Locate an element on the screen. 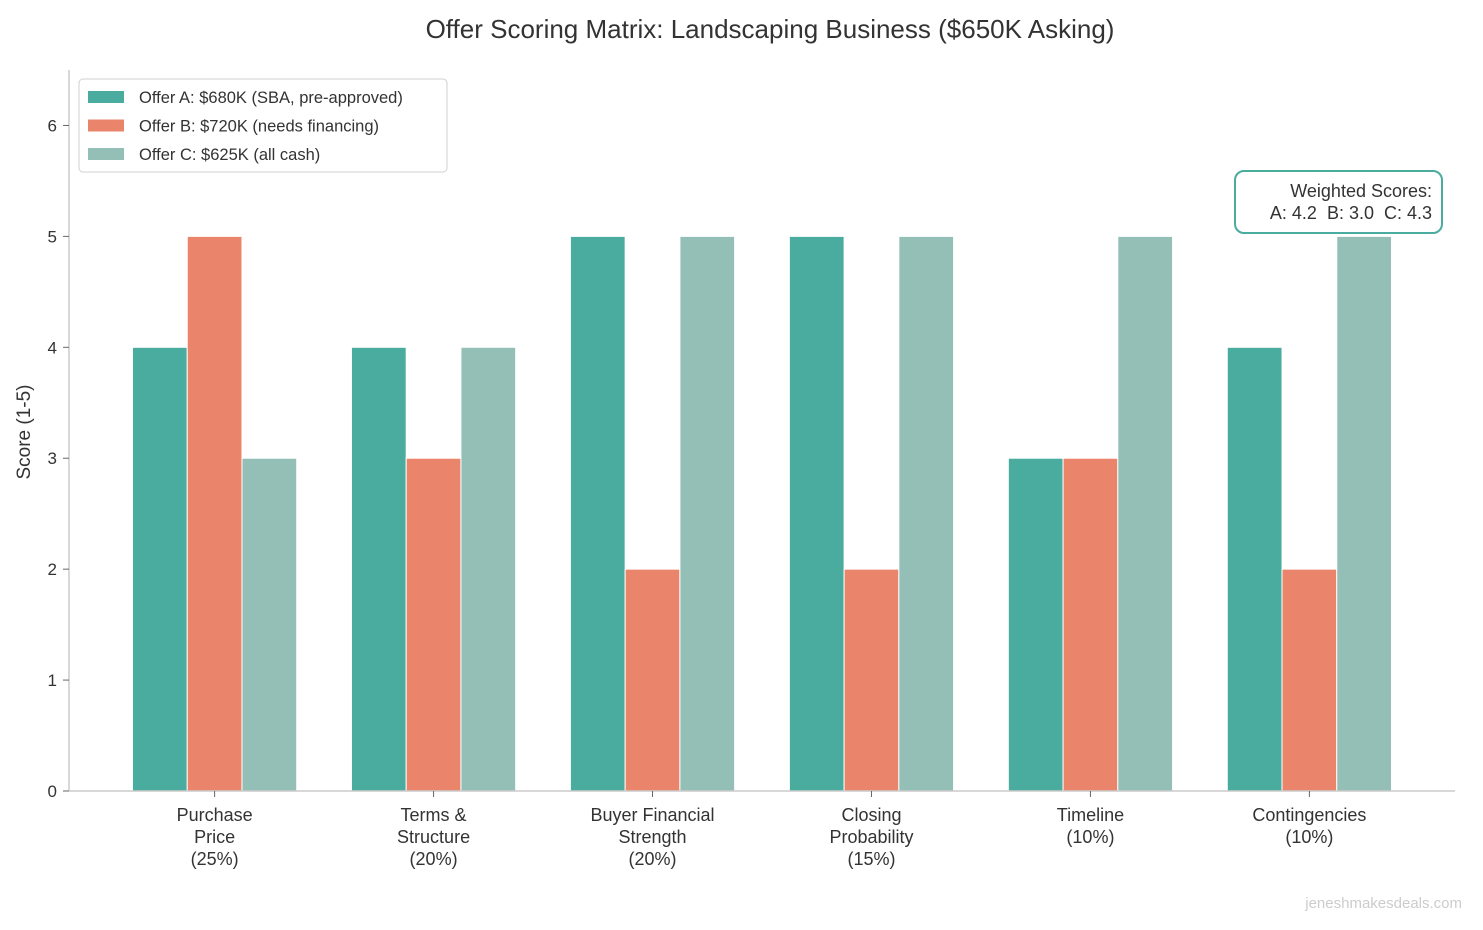 Image resolution: width=1483 pixels, height=930 pixels. x-tick-label: (15%) is located at coordinates (871, 859).